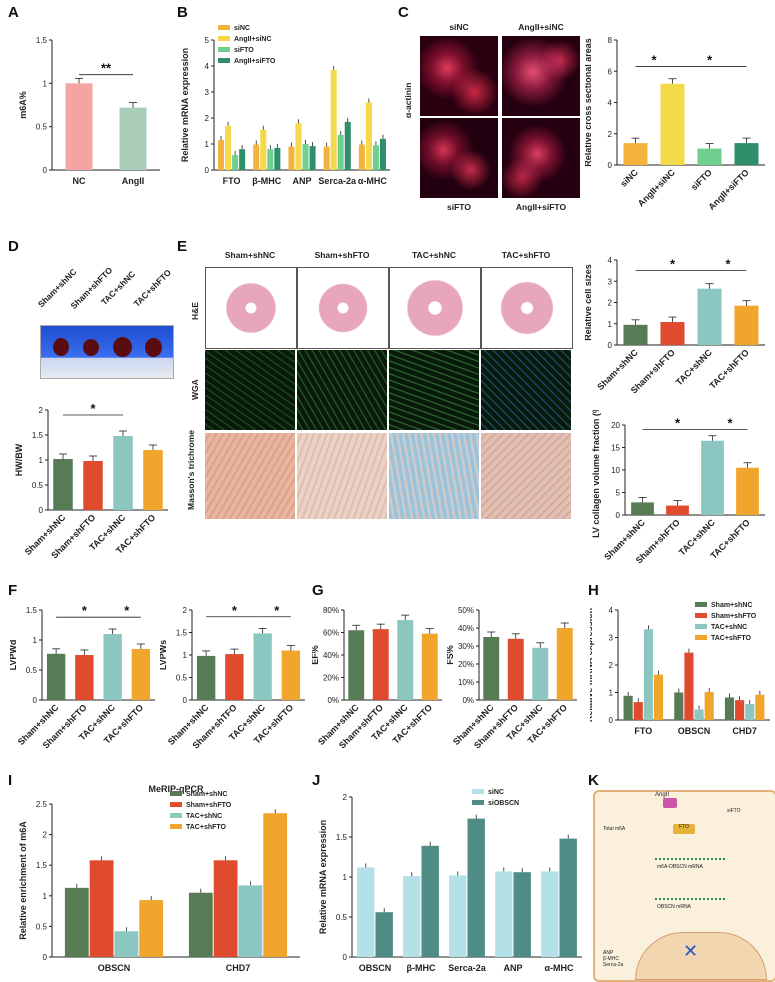  I want to click on d-photo-label-4: TAC+shFTO, so click(152, 288).